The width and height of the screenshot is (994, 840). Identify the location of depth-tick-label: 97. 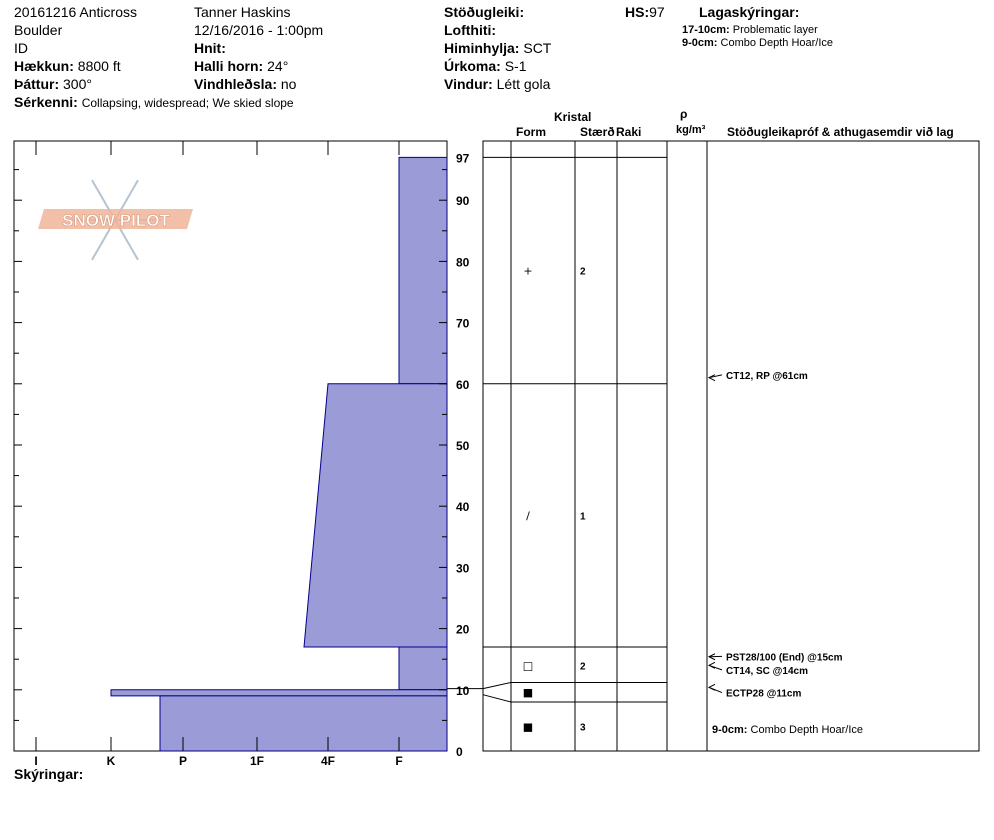
(463, 158).